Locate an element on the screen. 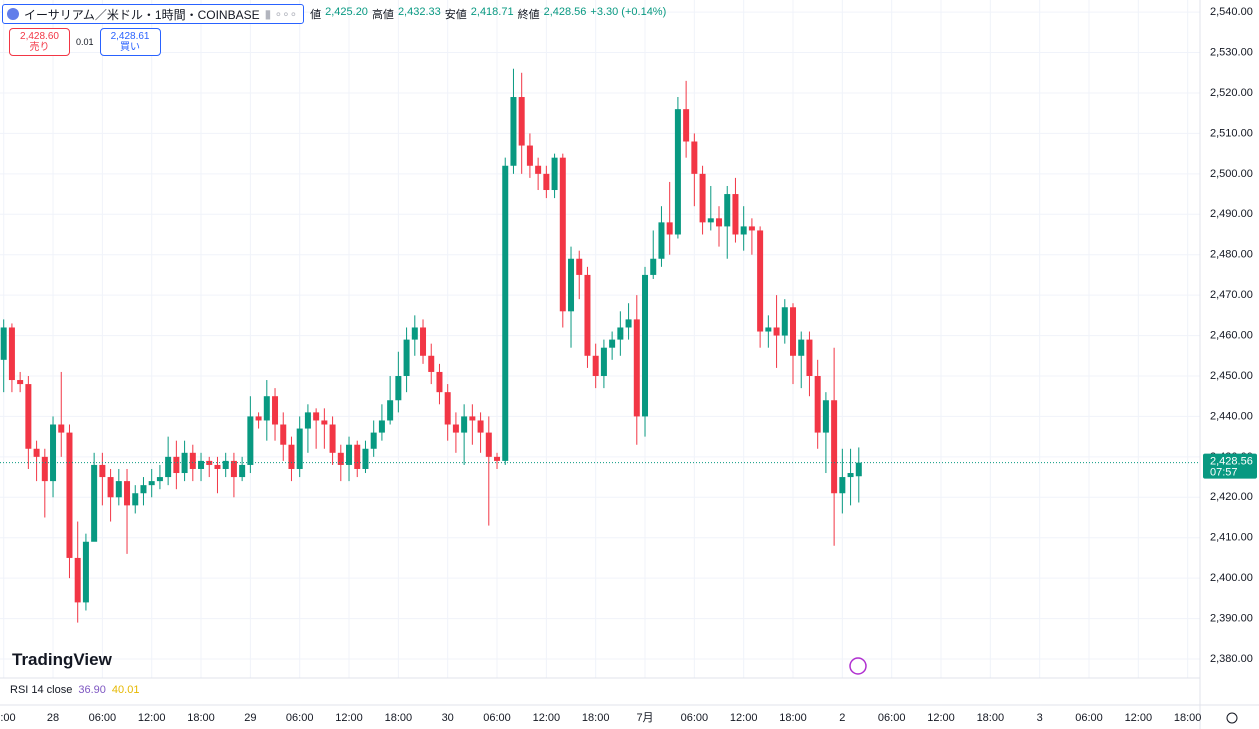 The width and height of the screenshot is (1259, 729). y-tick-label: 2,380.00 is located at coordinates (1231, 659).